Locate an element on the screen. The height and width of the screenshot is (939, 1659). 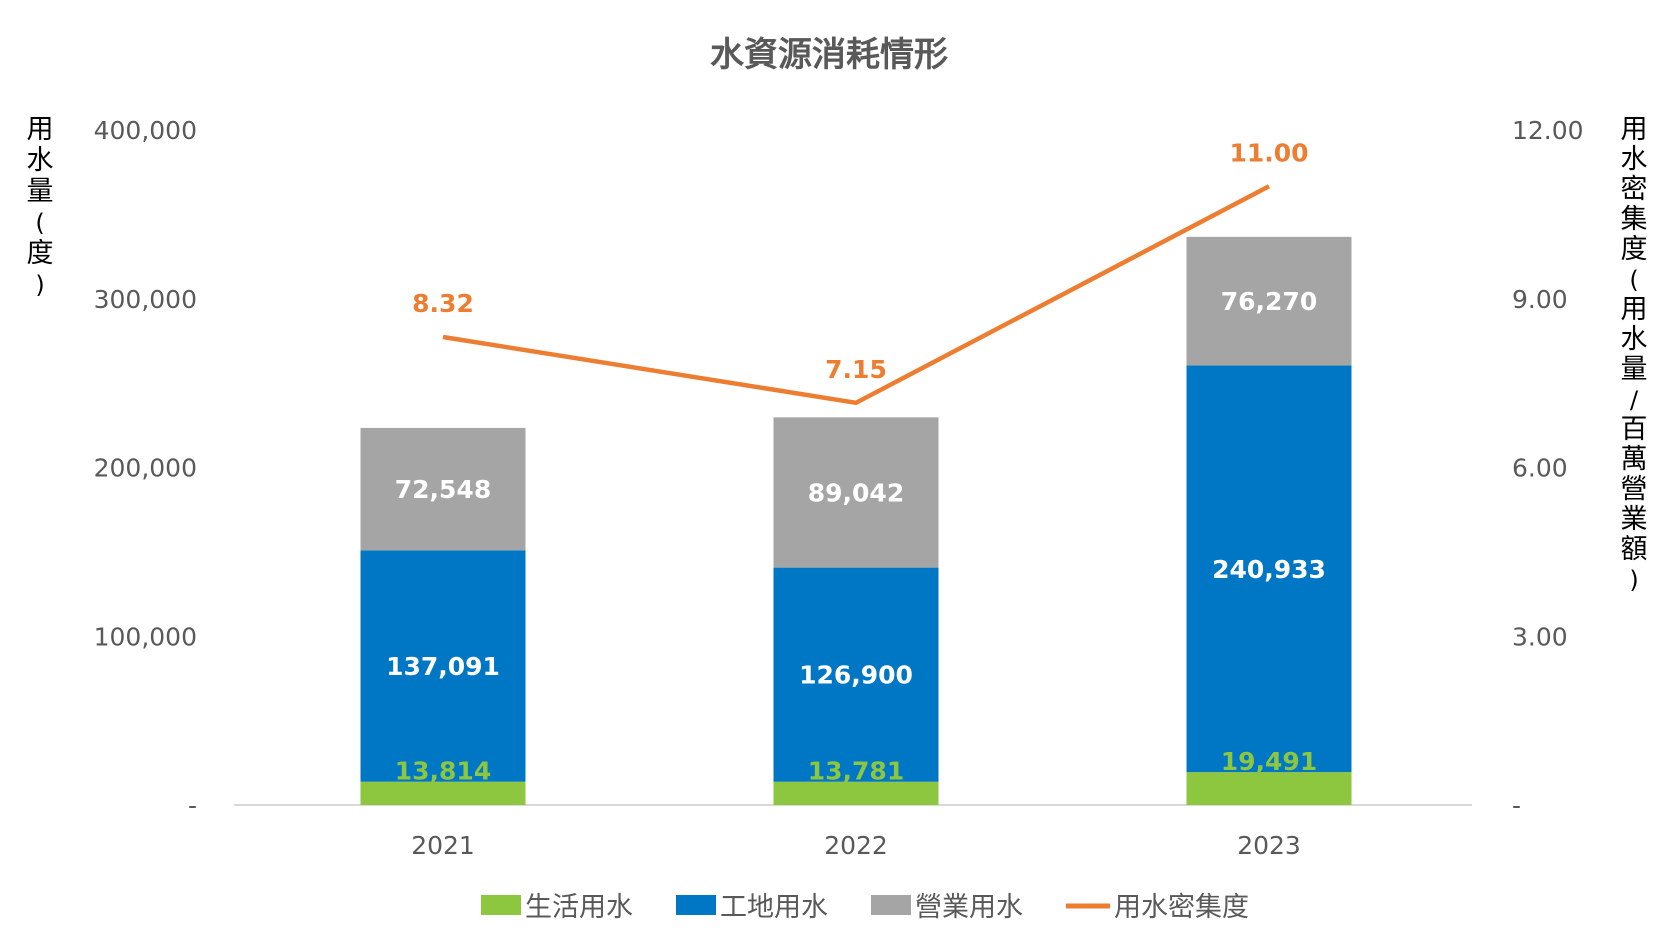
y-tick-label: 400,000 is located at coordinates (145, 130).